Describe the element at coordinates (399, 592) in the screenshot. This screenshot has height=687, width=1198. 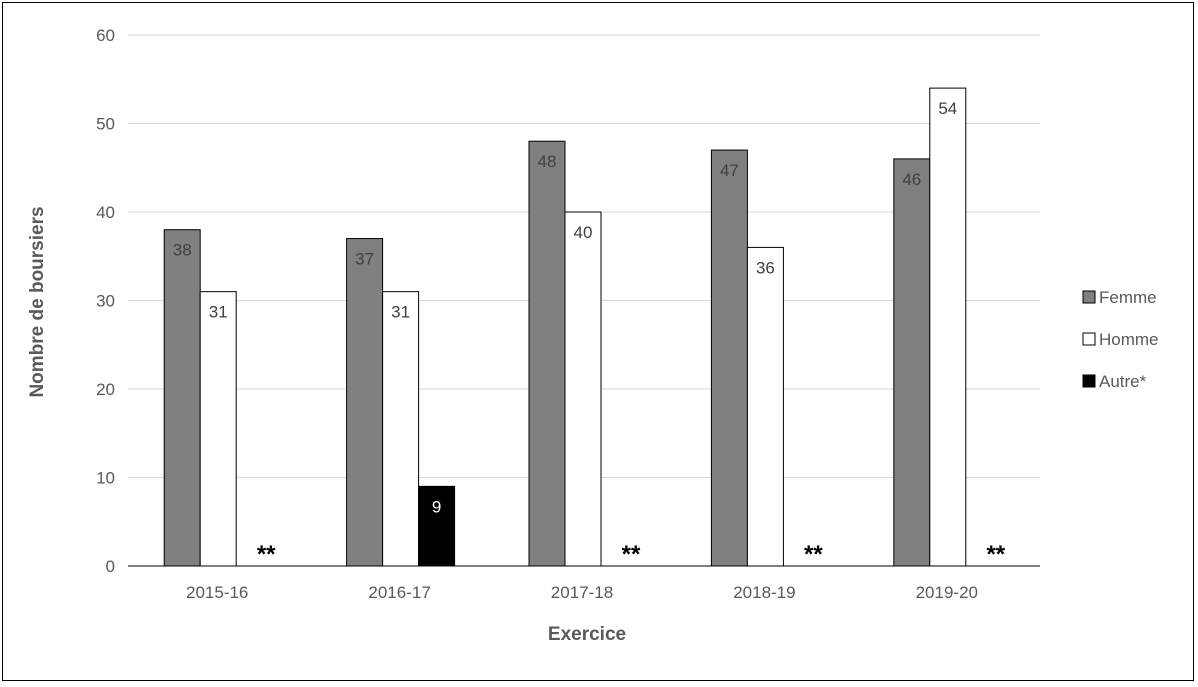
I see `x-tick-label: 2016-17` at that location.